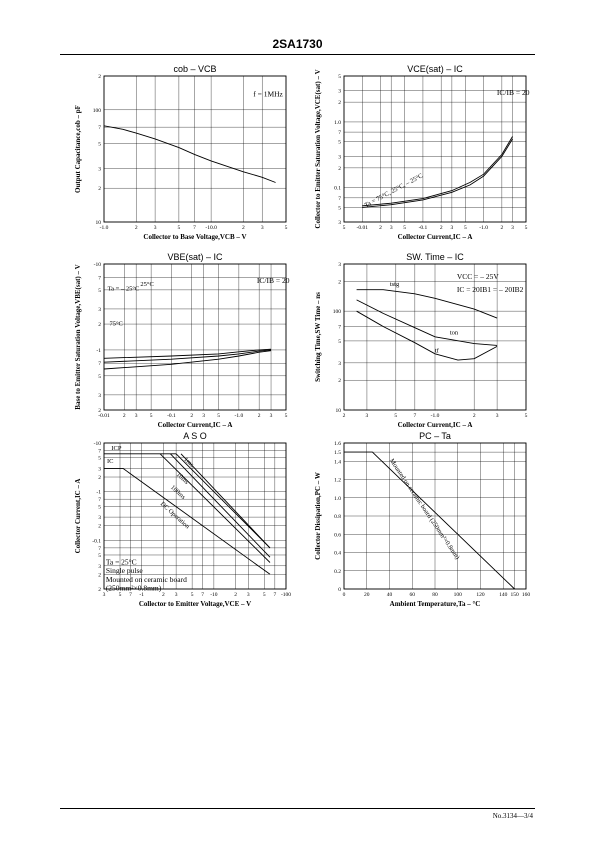 The width and height of the screenshot is (595, 842). I want to click on cob-ytick-label: 10, so click(99, 223).